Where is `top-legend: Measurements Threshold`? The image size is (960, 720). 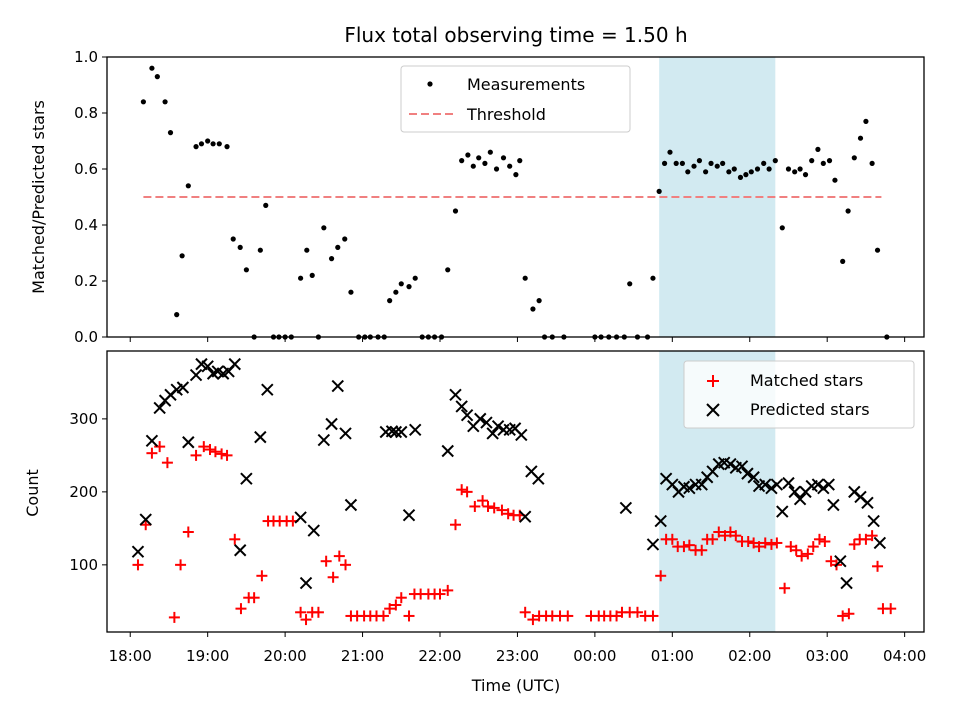 top-legend: Measurements Threshold is located at coordinates (515, 99).